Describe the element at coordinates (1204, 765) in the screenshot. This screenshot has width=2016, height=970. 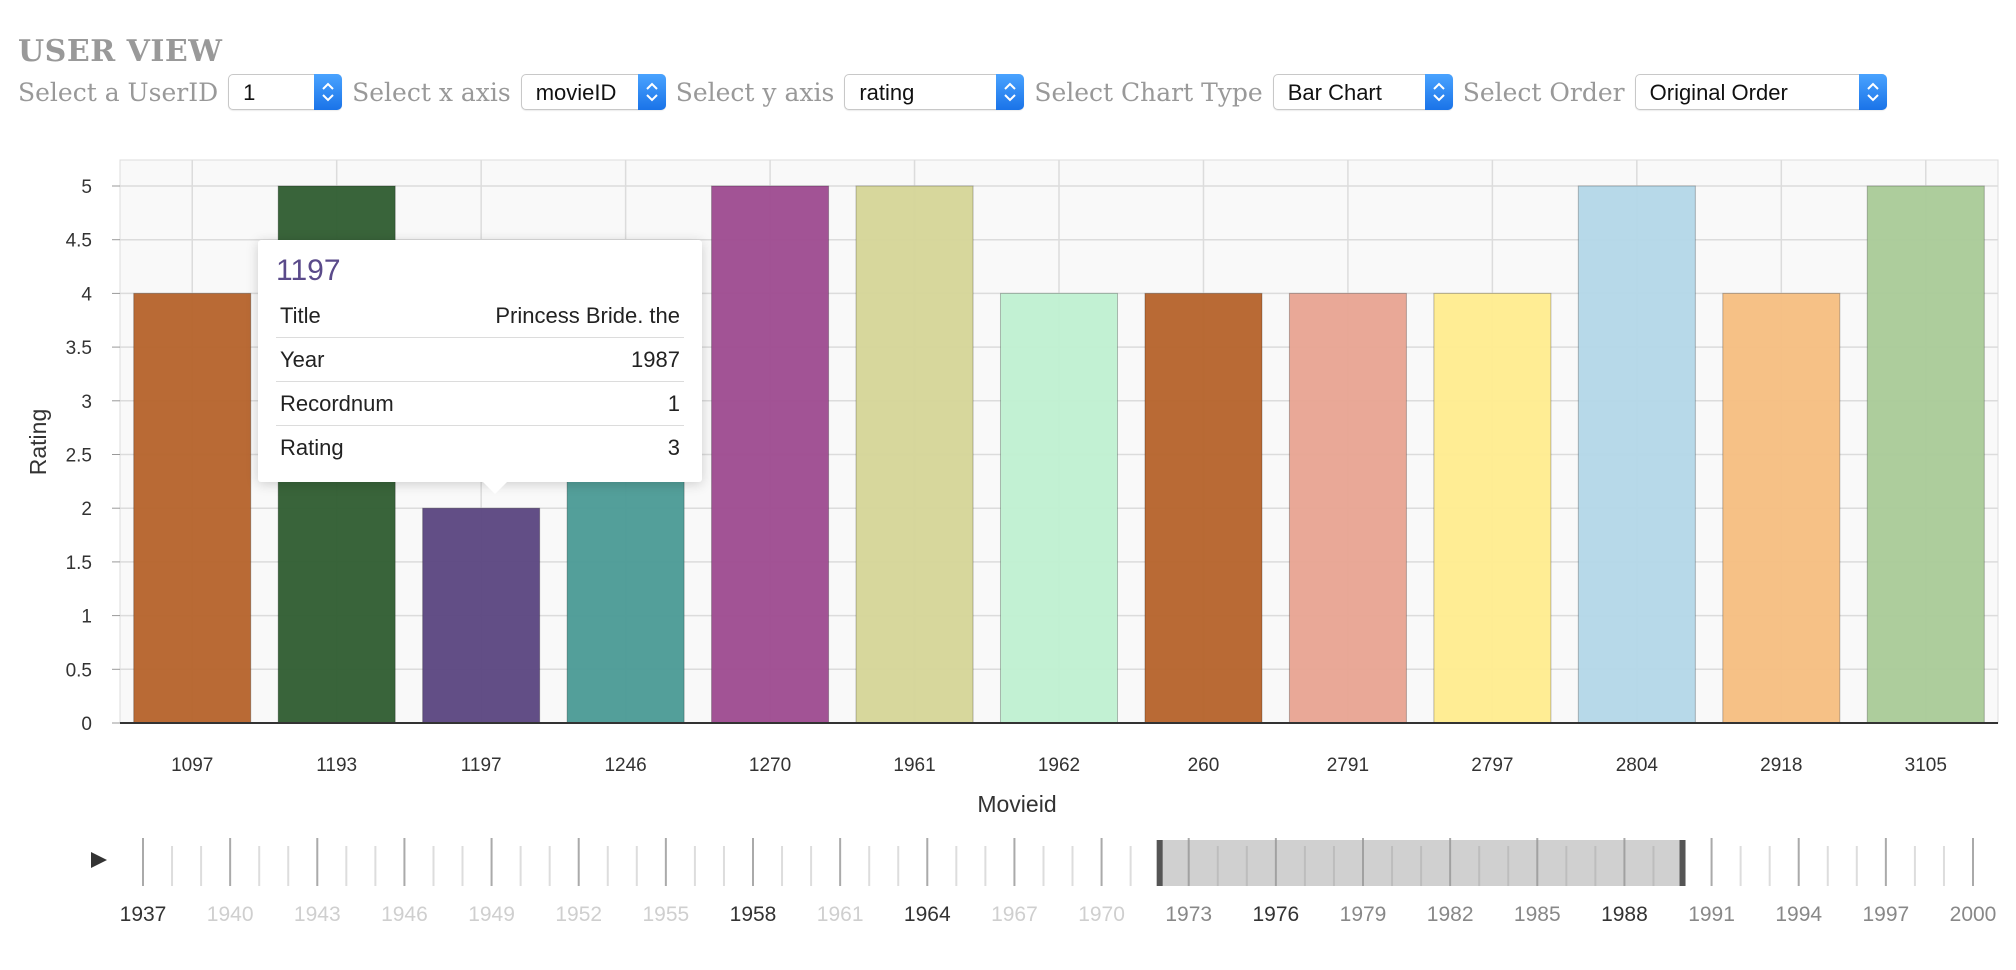
I see `x-tick-label: 260` at that location.